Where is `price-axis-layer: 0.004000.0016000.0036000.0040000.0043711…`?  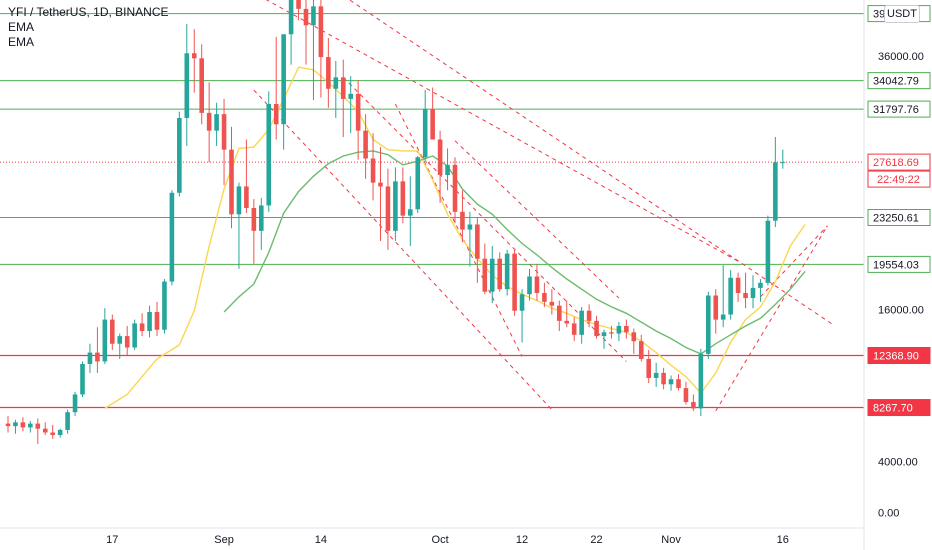
price-axis-layer: 0.004000.0016000.0036000.0040000.0043711… is located at coordinates (897, 275).